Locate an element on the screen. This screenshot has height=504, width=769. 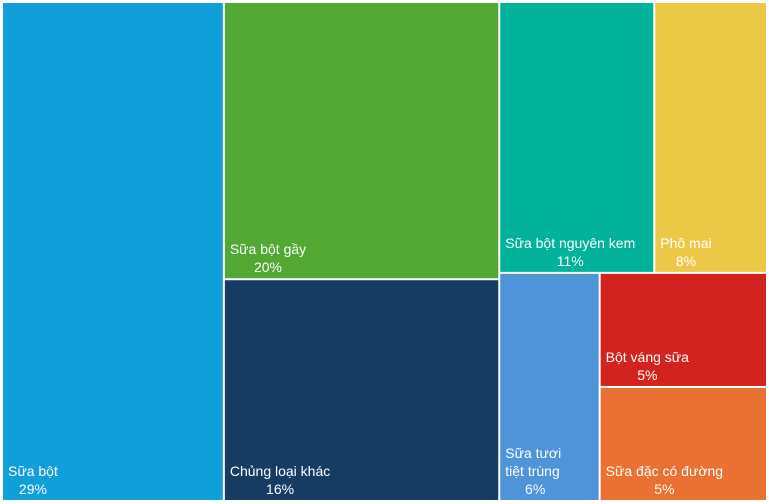
tile-label: Bột váng sữa is located at coordinates (648, 357).